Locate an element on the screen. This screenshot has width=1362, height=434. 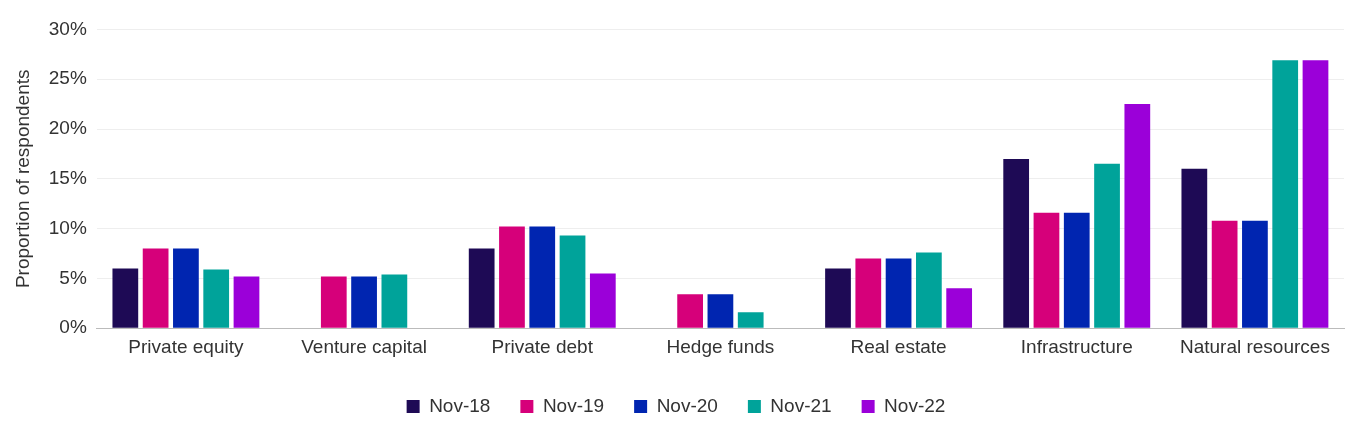
x-tick-label: Hedge funds is located at coordinates (720, 346).